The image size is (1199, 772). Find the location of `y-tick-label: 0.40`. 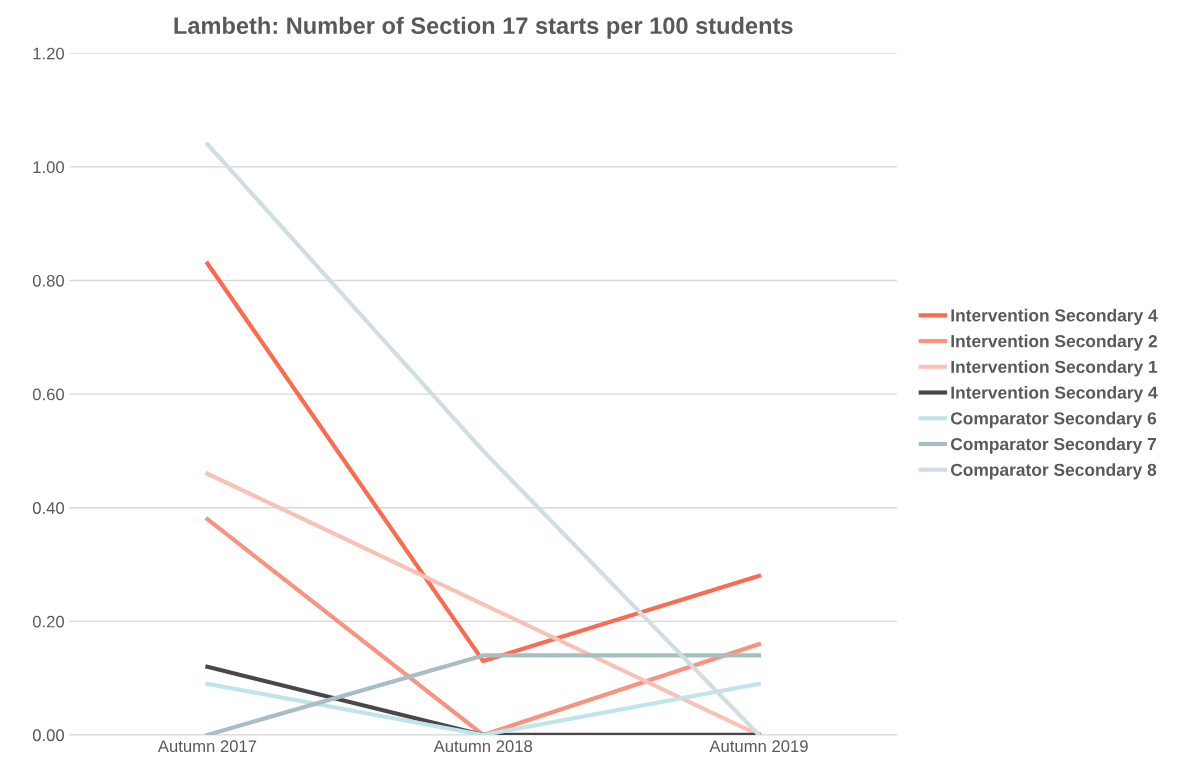

y-tick-label: 0.40 is located at coordinates (48, 508).